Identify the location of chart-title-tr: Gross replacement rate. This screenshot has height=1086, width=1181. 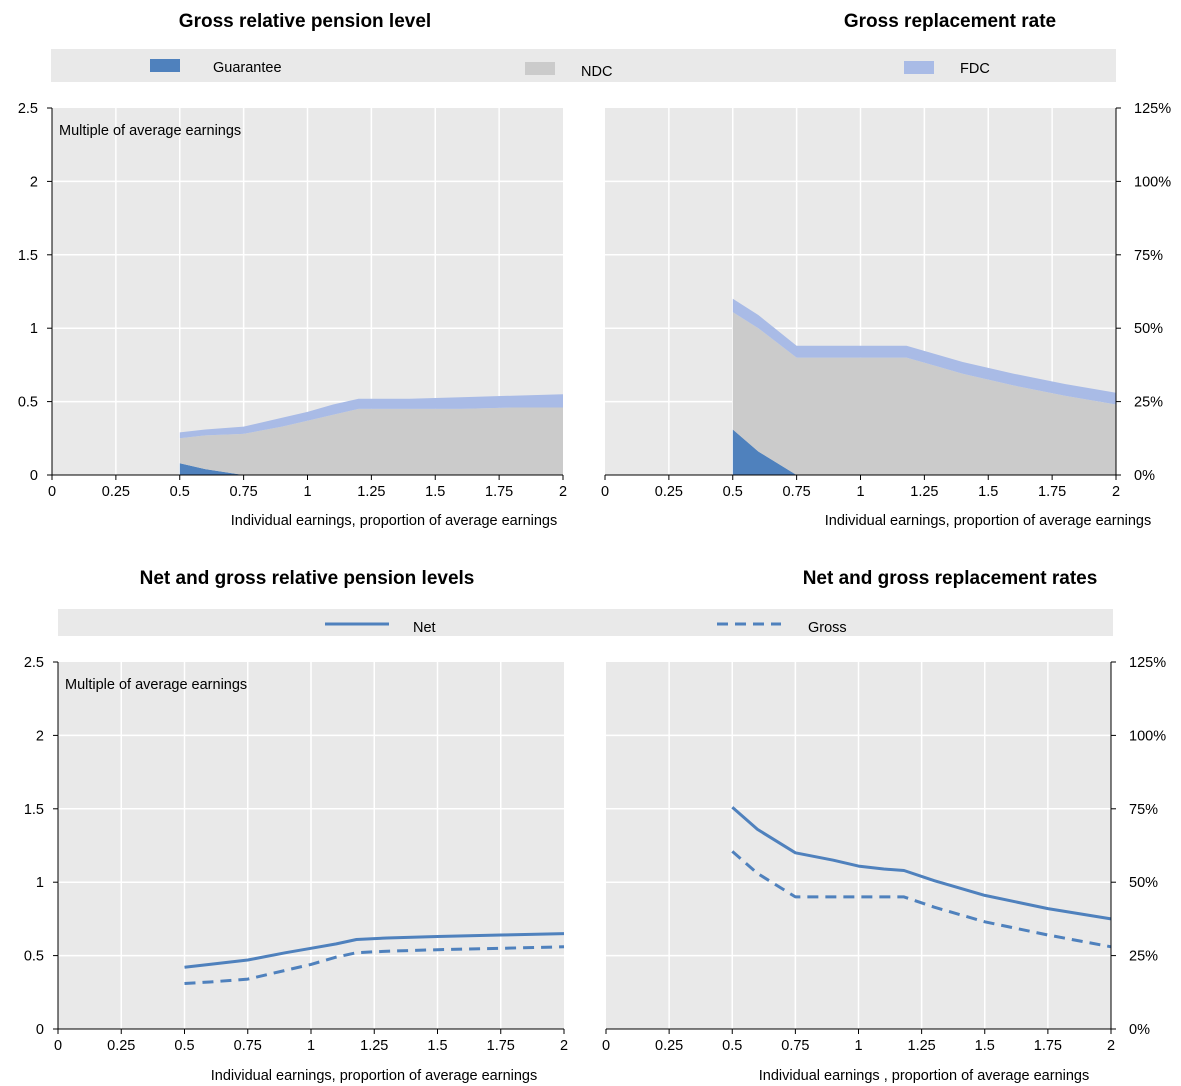
(950, 21).